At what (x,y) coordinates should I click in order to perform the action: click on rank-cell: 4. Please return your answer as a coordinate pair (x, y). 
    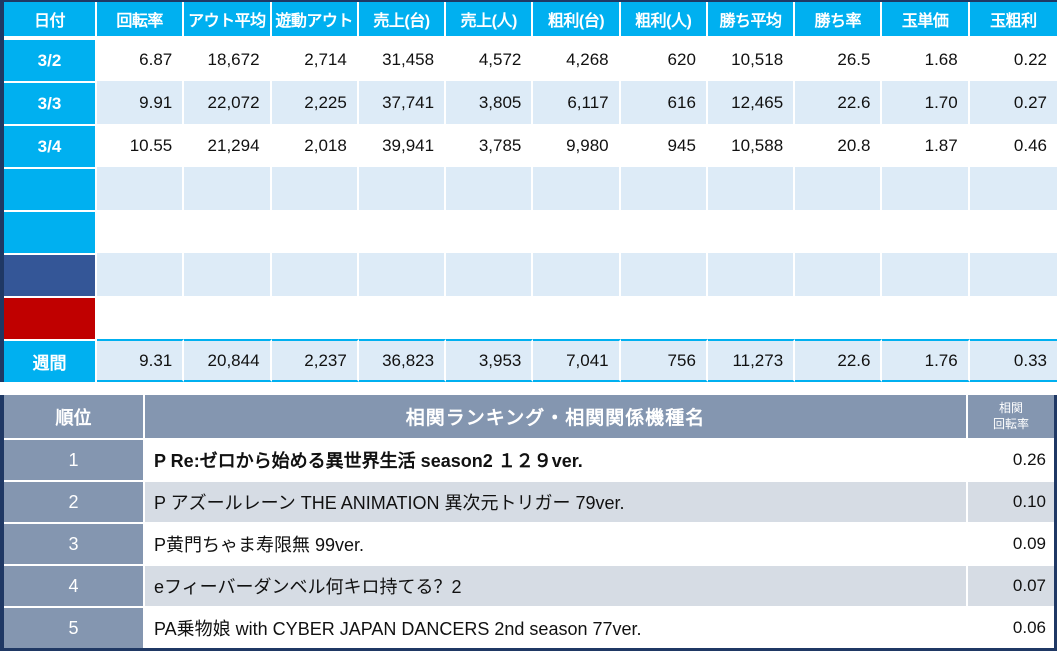
    Looking at the image, I should click on (74, 585).